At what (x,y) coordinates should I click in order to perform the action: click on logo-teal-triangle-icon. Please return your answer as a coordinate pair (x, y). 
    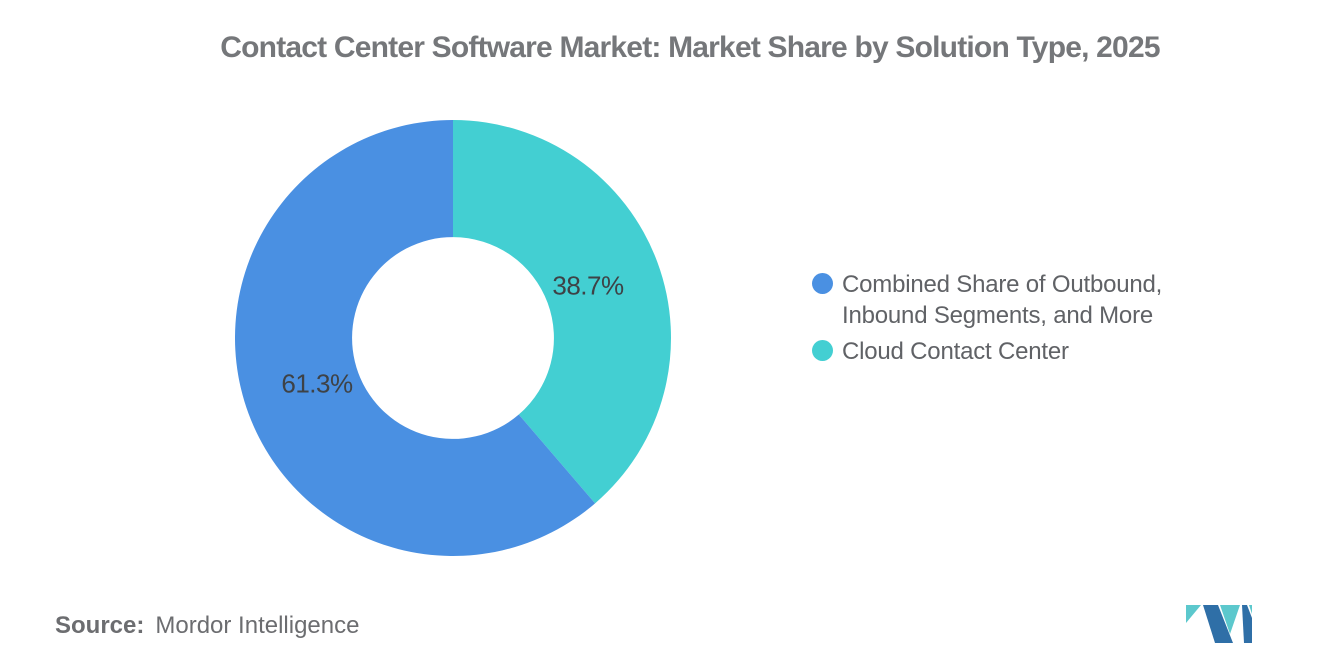
    Looking at the image, I should click on (1230, 619).